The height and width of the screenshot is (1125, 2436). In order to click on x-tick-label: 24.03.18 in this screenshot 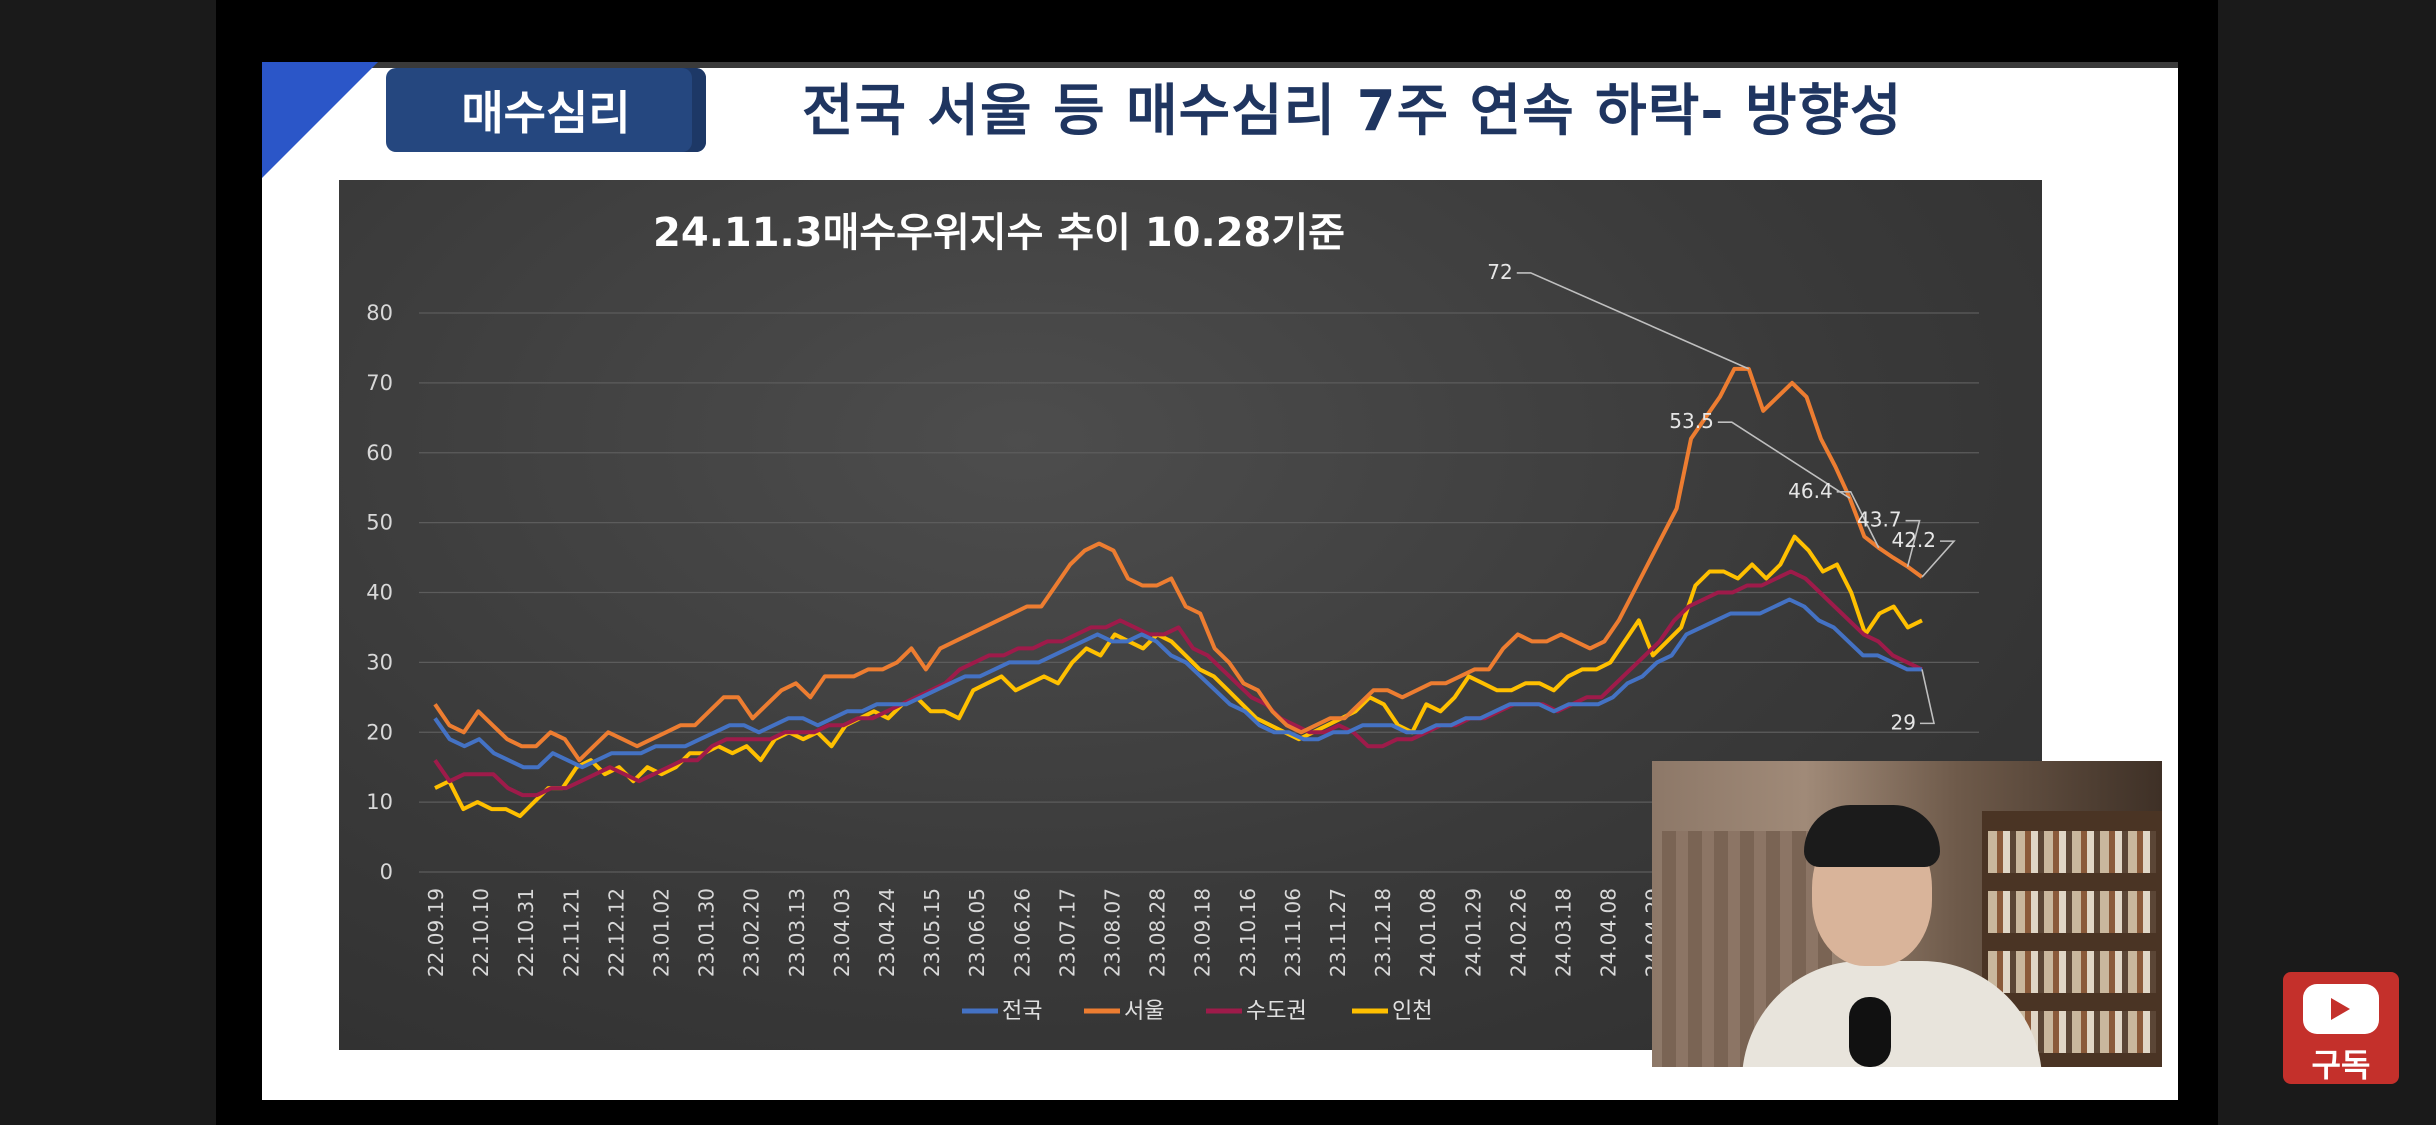, I will do `click(1564, 932)`.